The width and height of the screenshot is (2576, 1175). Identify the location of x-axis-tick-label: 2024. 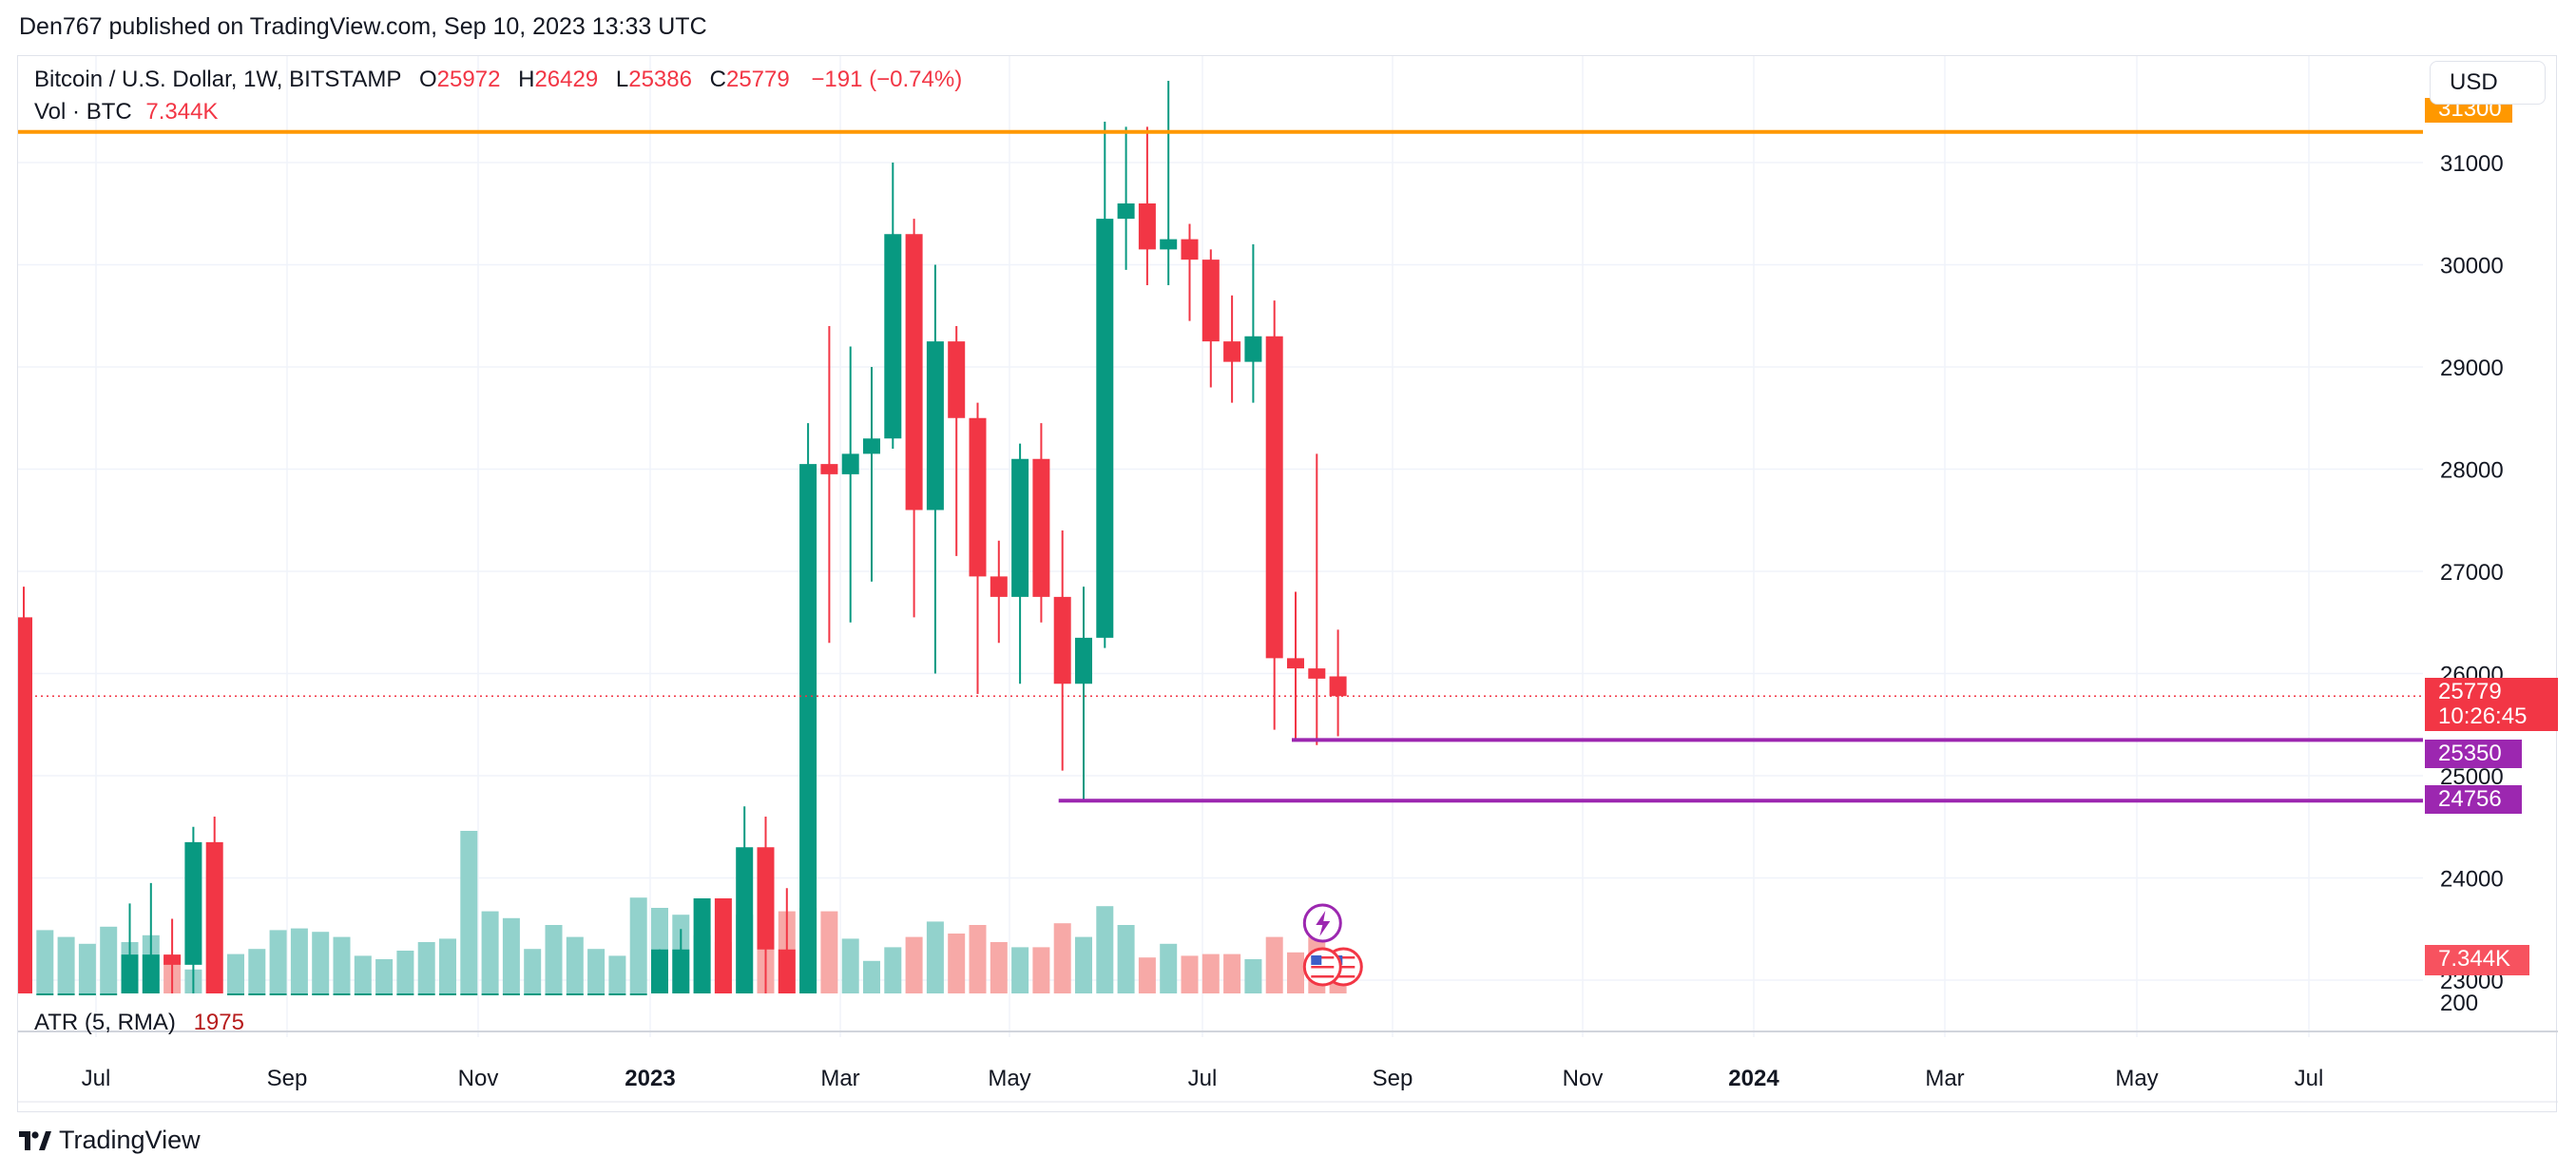
(1753, 1078).